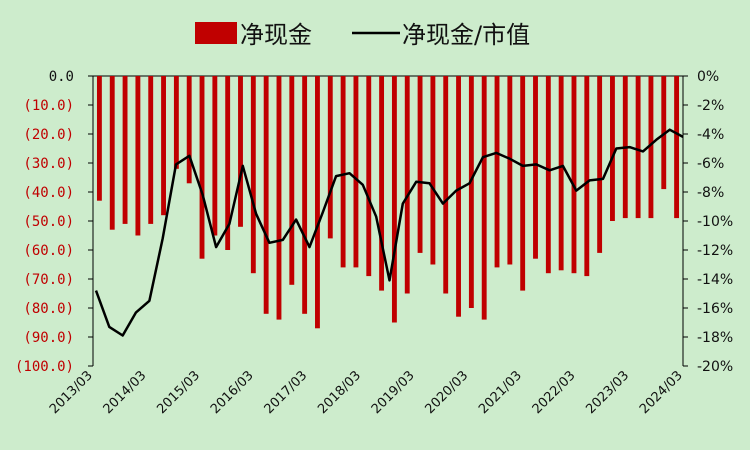  Describe the element at coordinates (715, 367) in the screenshot. I see `y-right-tick-label: -20%` at that location.